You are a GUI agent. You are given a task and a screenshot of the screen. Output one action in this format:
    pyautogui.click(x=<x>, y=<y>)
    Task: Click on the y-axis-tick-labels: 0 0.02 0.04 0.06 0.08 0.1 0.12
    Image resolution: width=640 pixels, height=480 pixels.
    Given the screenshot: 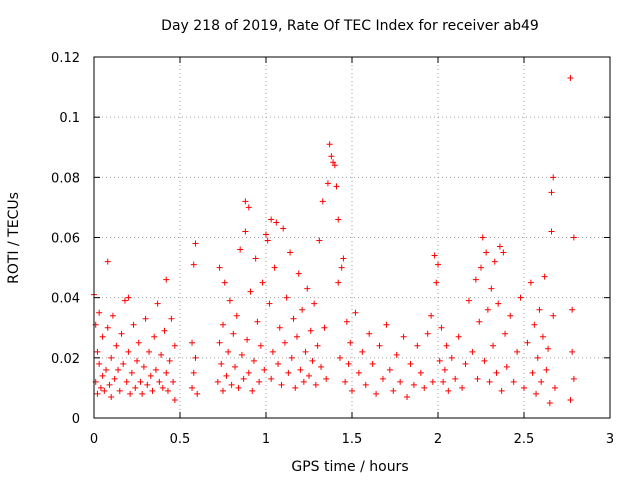 What is the action you would take?
    pyautogui.click(x=65, y=239)
    